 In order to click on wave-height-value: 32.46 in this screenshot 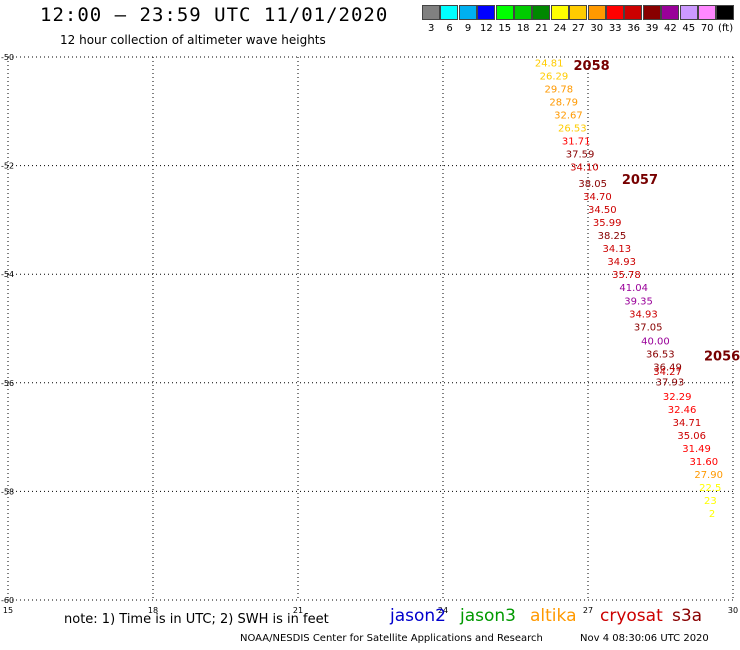, I will do `click(682, 410)`.